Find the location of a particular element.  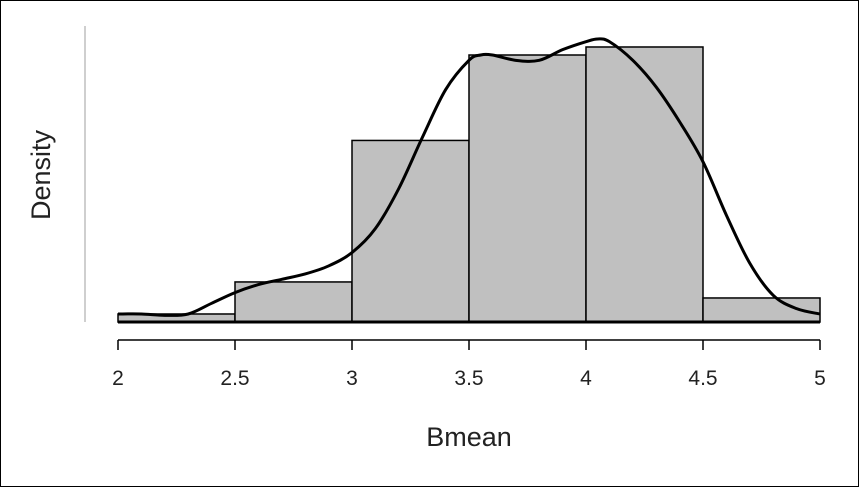

x-tick-label: 4.5 is located at coordinates (702, 378).